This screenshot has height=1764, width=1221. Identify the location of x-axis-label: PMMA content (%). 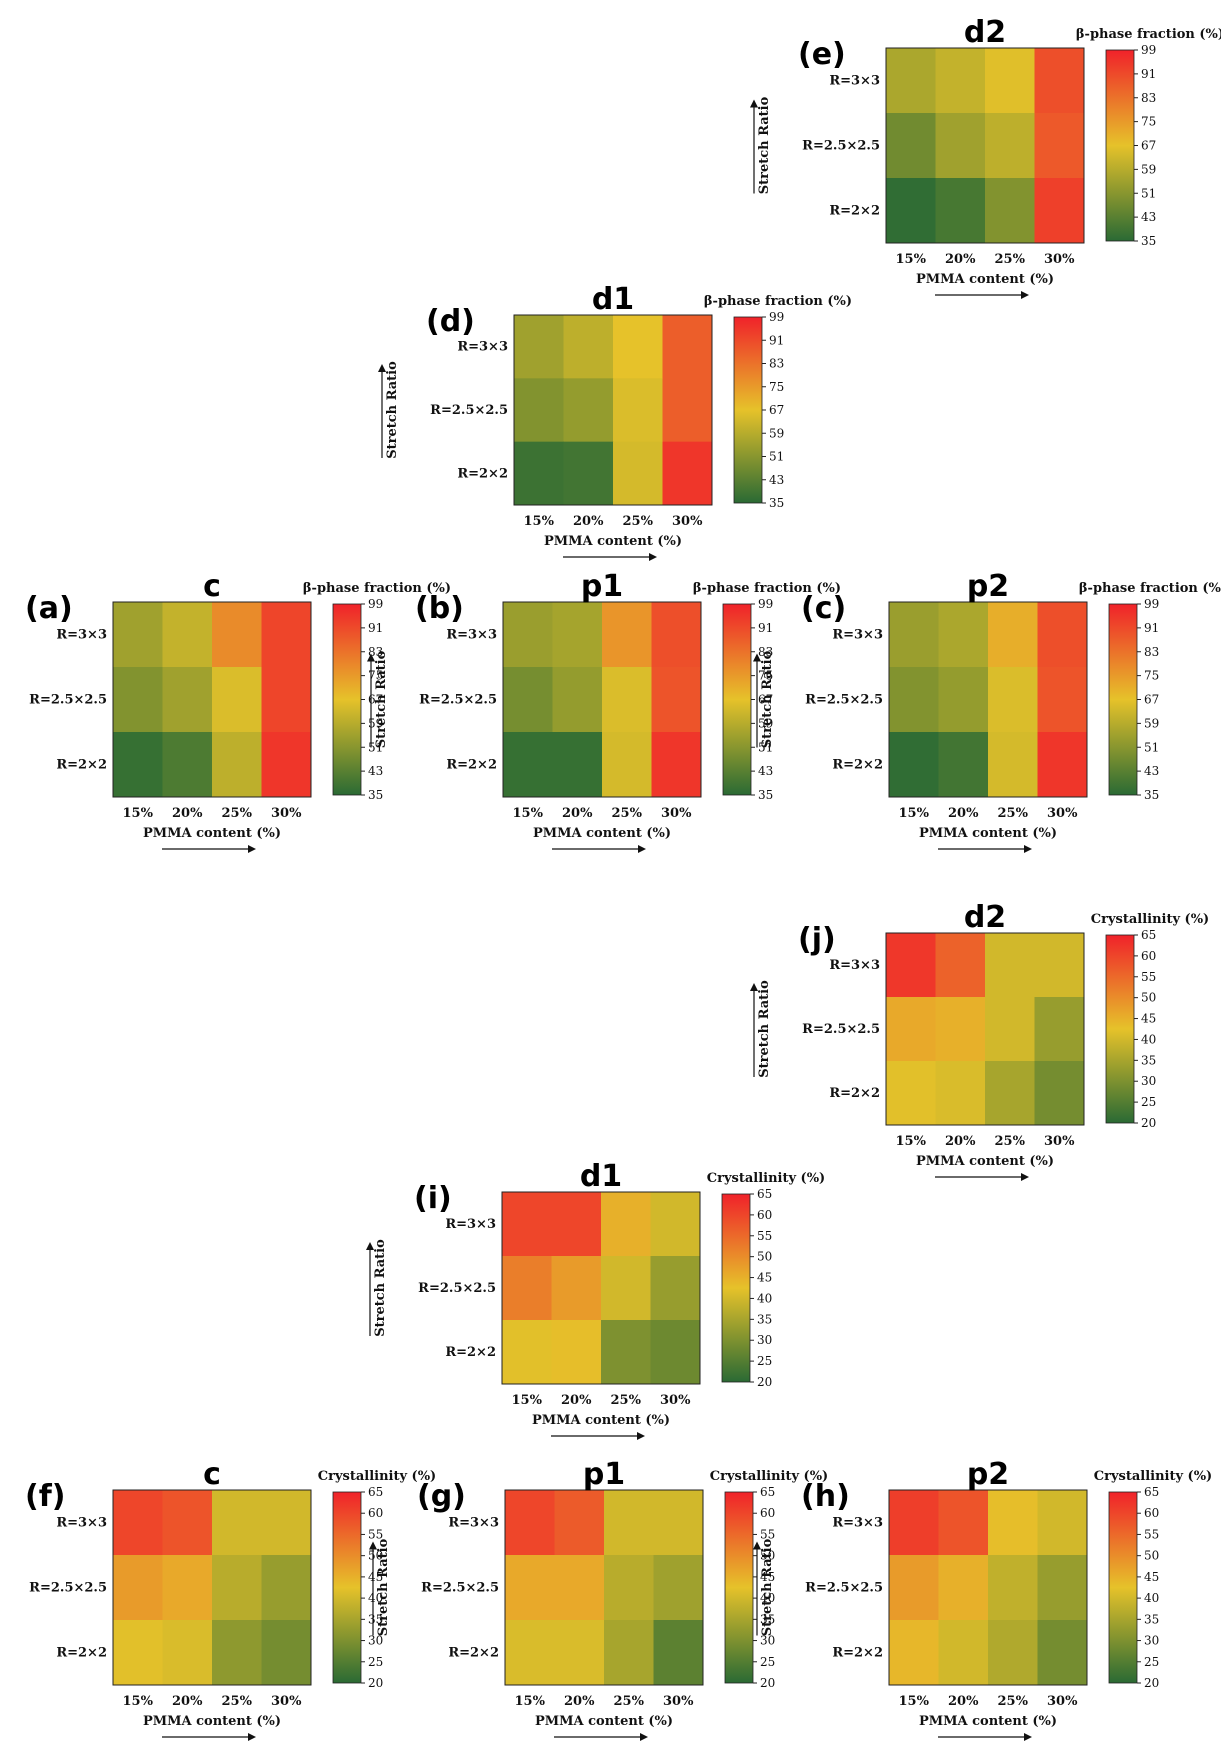
(212, 1721).